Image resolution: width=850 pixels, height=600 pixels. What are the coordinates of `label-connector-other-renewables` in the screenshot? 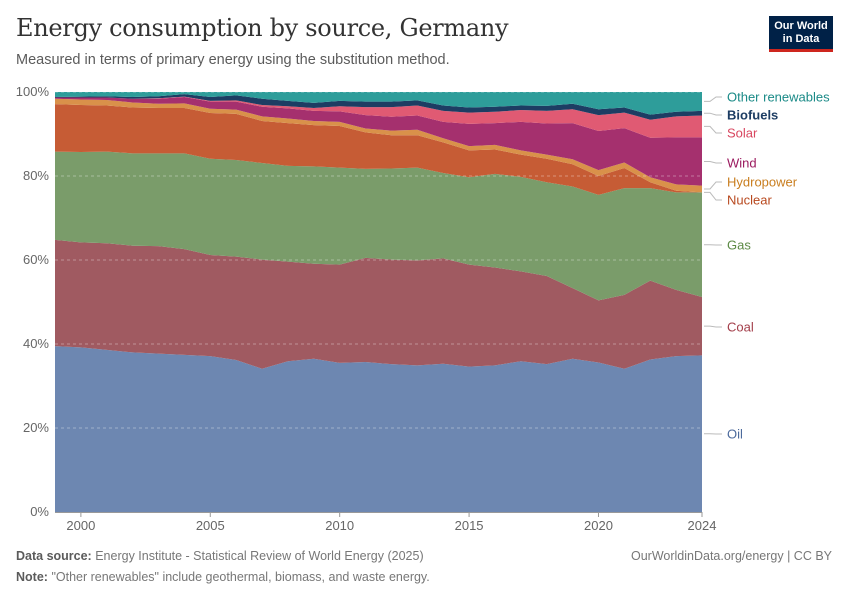 It's located at (713, 99).